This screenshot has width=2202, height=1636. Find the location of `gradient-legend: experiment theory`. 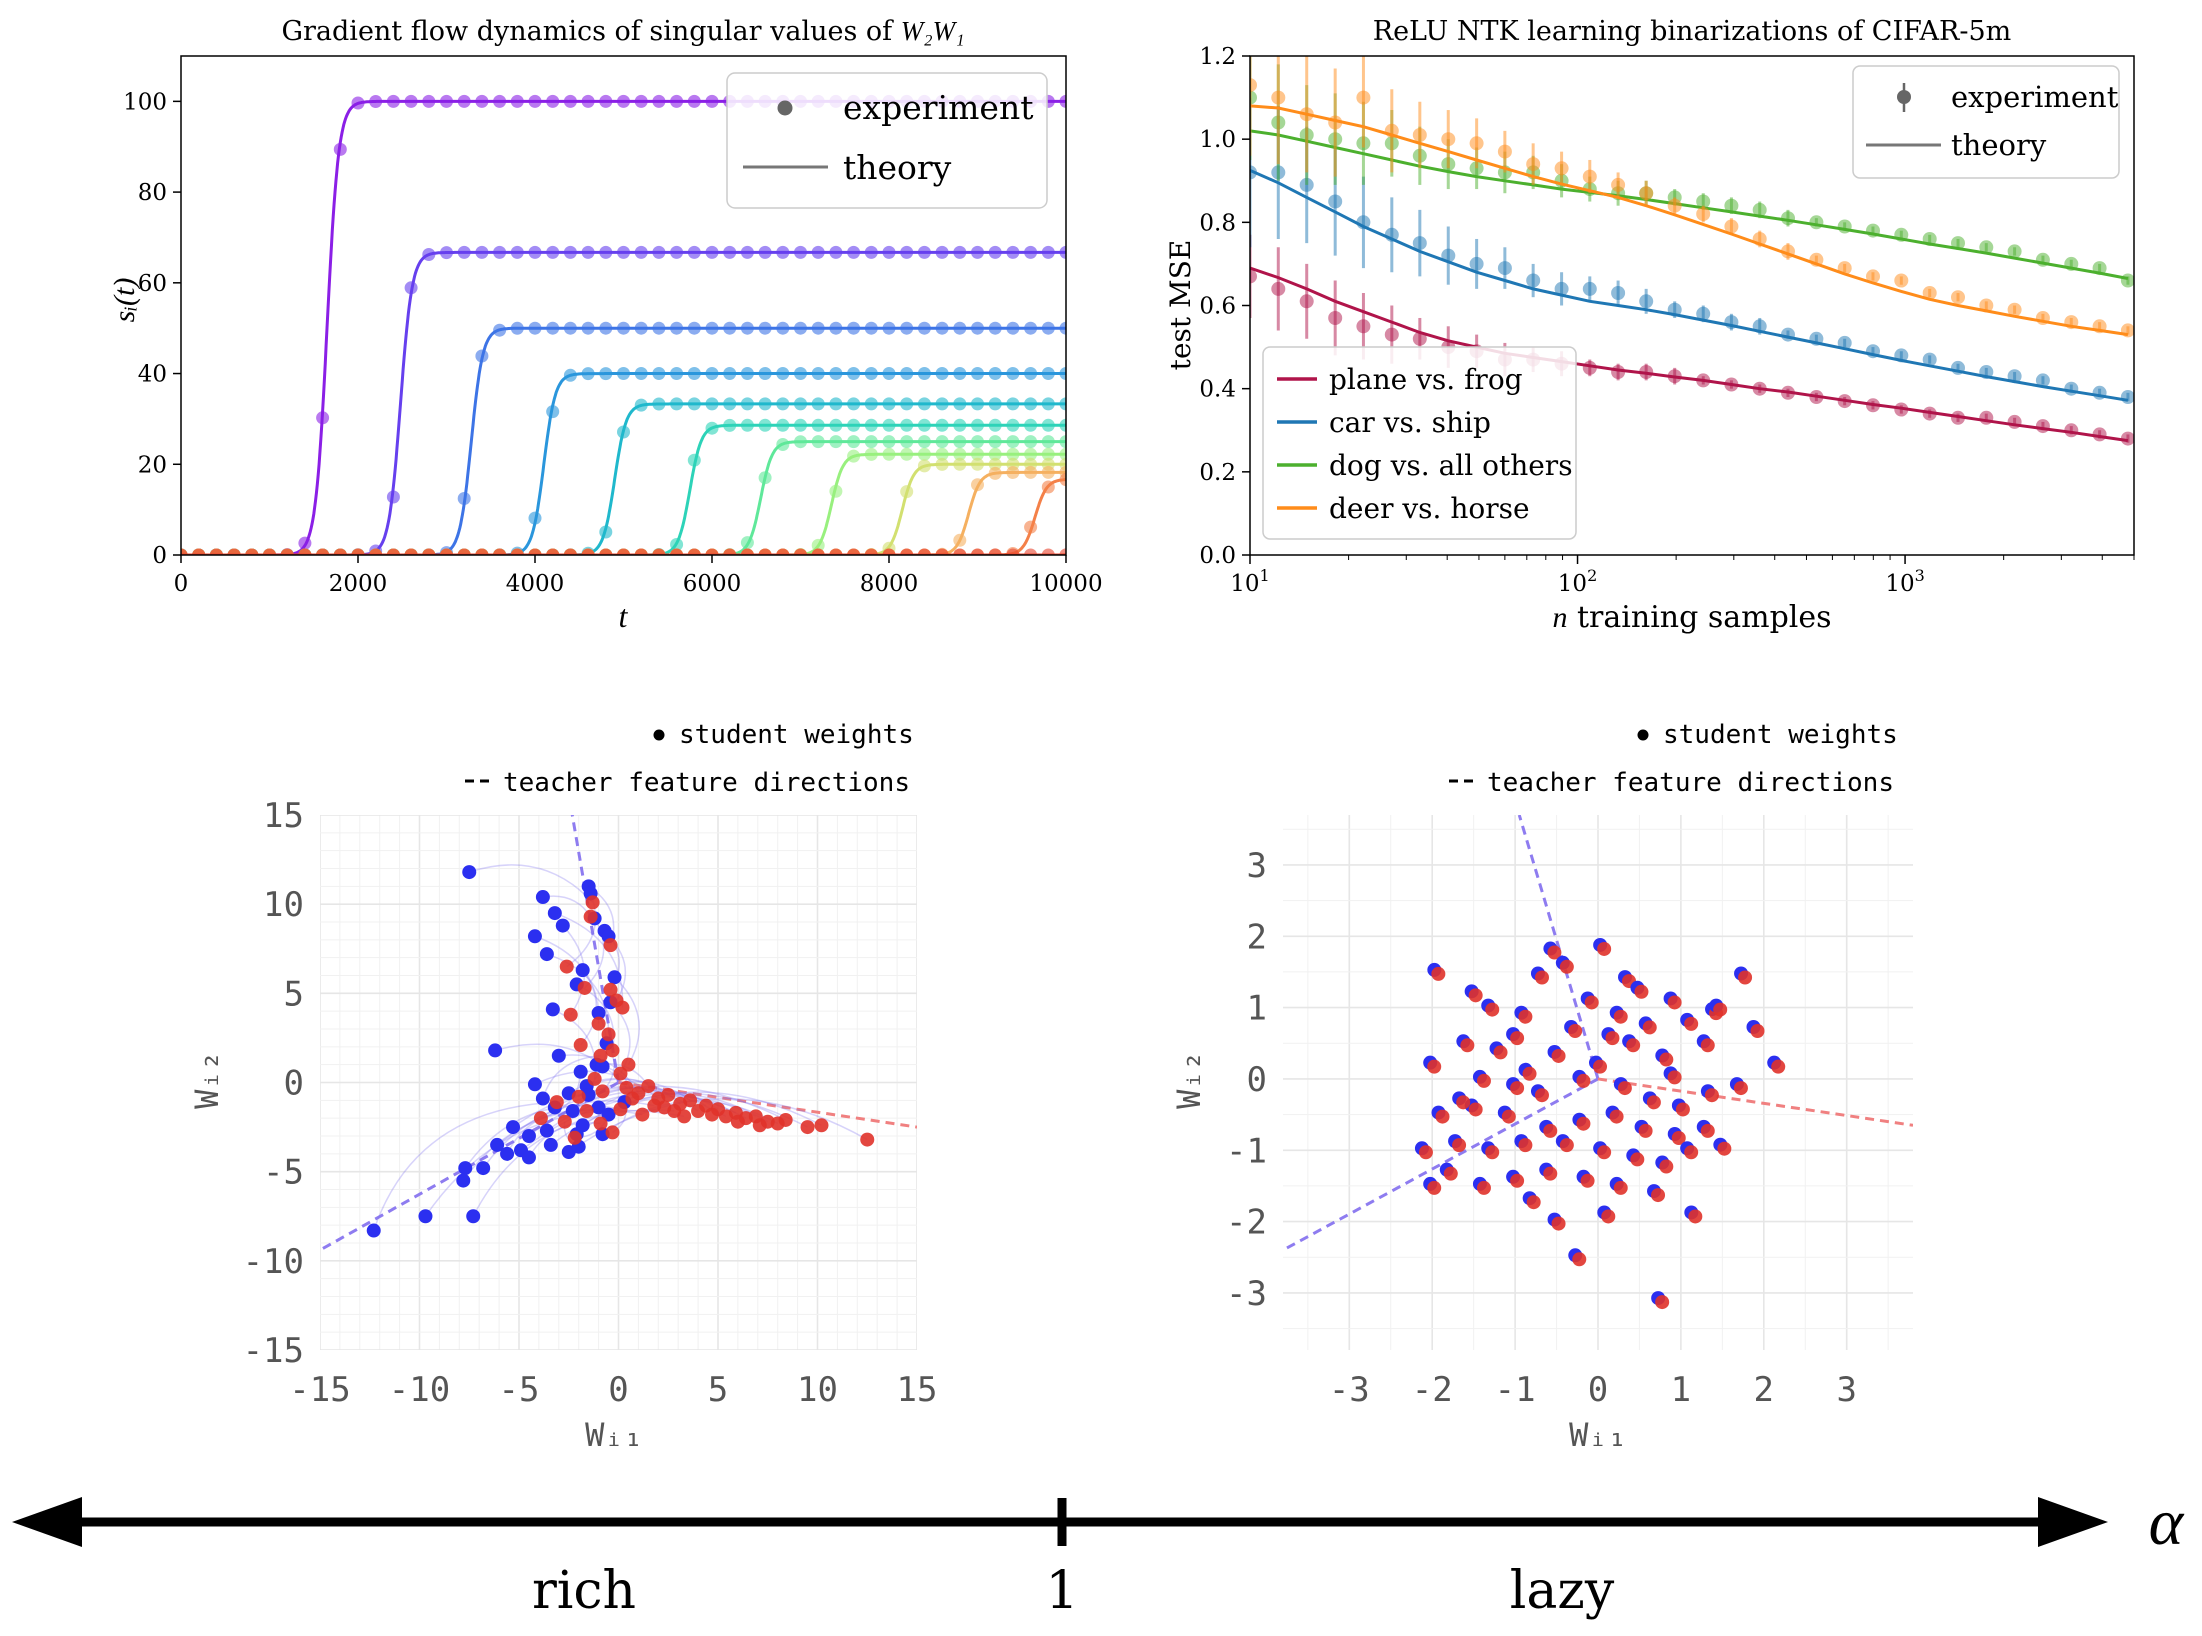

gradient-legend: experiment theory is located at coordinates (887, 140).